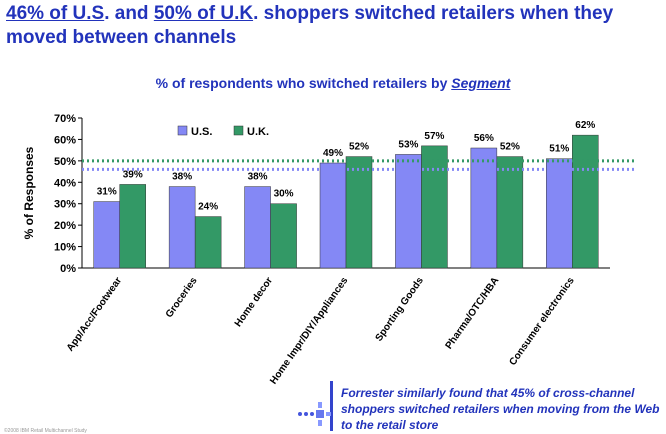  Describe the element at coordinates (65, 162) in the screenshot. I see `y-tick-label: 50%` at that location.